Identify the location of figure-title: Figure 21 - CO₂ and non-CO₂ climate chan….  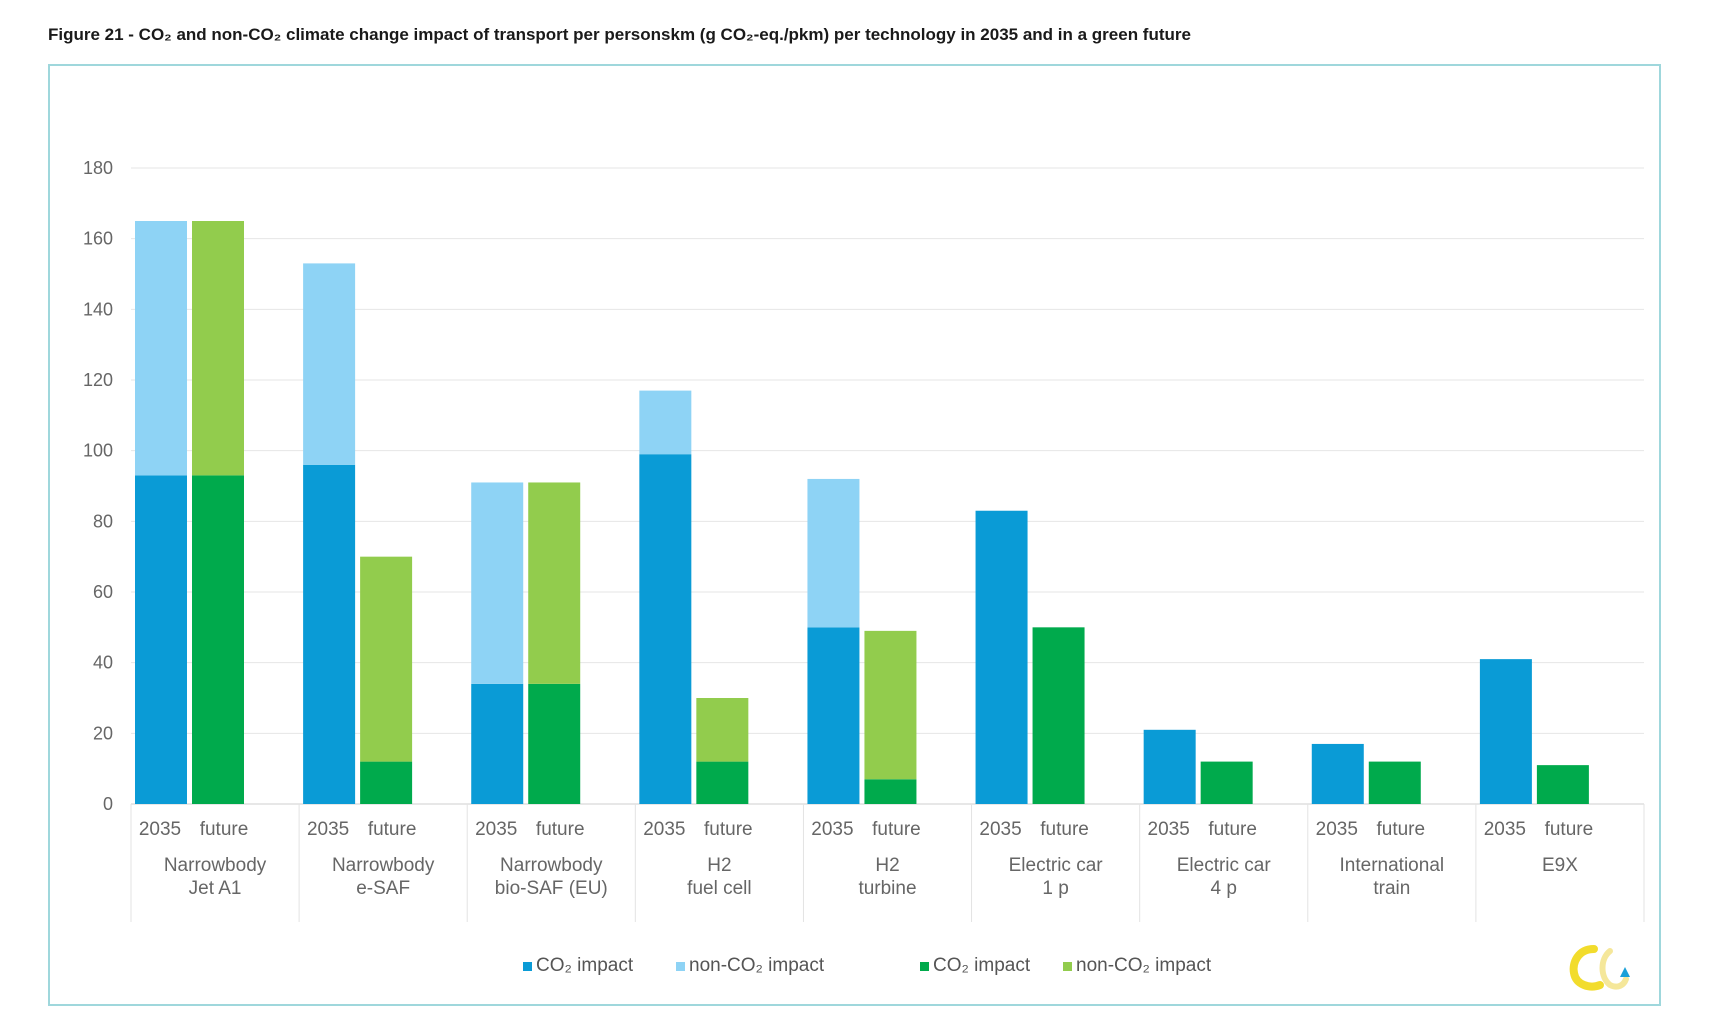
(619, 34).